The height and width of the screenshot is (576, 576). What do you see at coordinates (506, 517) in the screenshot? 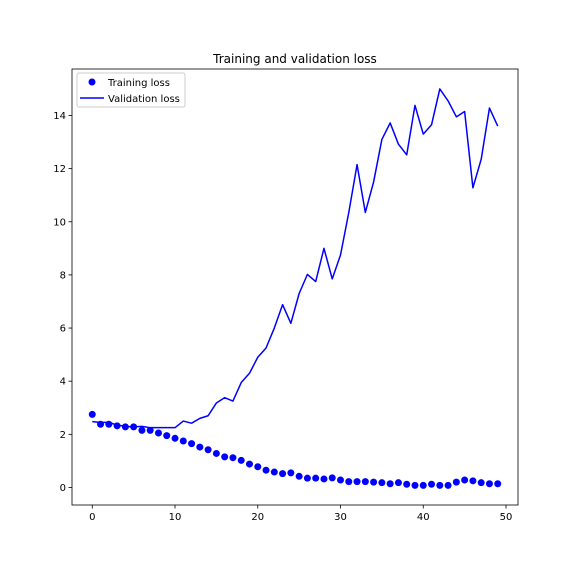
I see `x-tick-label: 50` at bounding box center [506, 517].